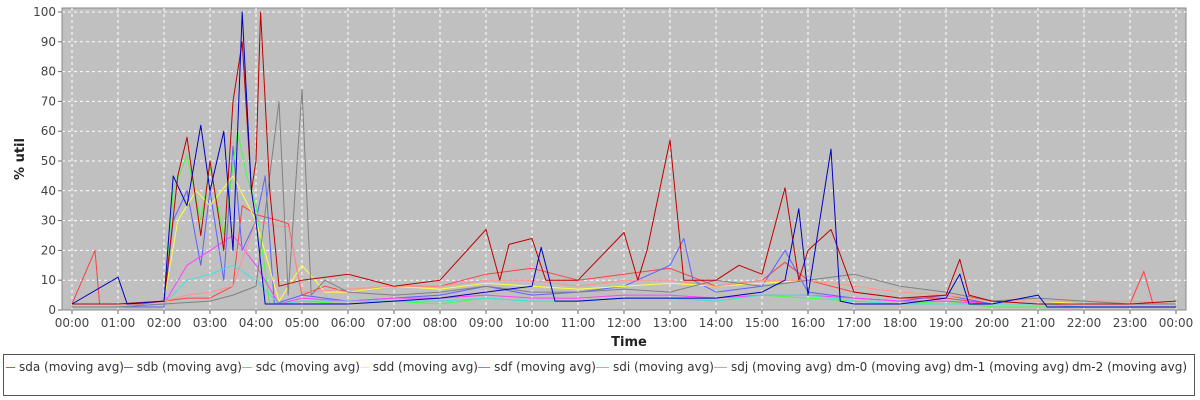 This screenshot has height=400, width=1200. Describe the element at coordinates (854, 323) in the screenshot. I see `x-tick-label: 17:00` at that location.